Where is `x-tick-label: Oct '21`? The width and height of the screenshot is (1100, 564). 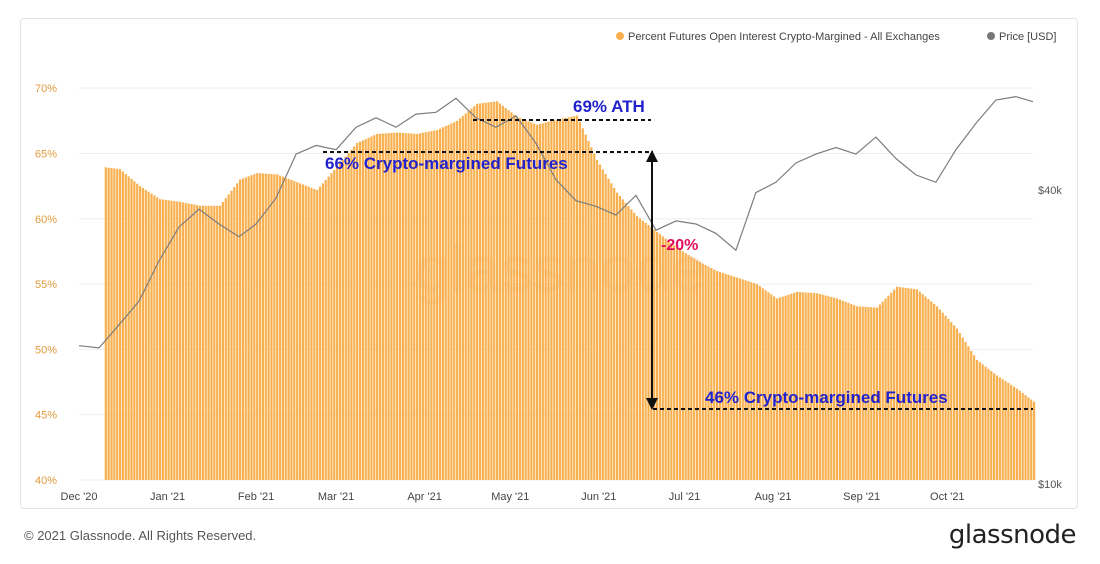 x-tick-label: Oct '21 is located at coordinates (947, 497).